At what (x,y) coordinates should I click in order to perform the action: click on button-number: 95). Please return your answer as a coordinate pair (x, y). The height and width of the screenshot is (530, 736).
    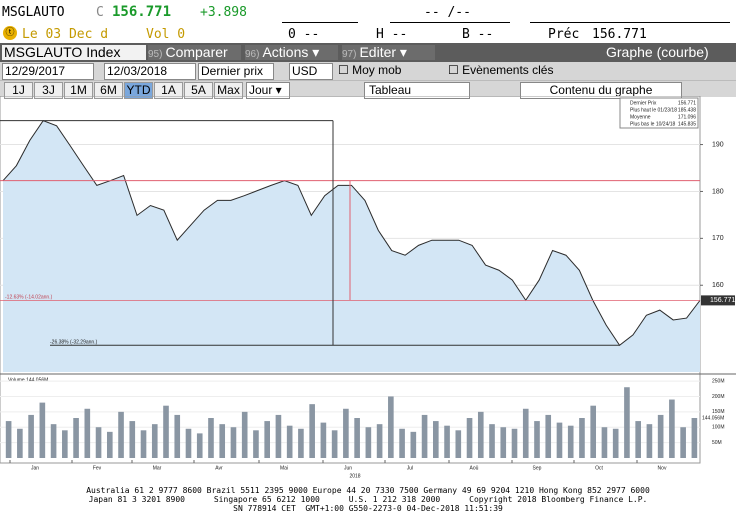
    Looking at the image, I should click on (155, 54).